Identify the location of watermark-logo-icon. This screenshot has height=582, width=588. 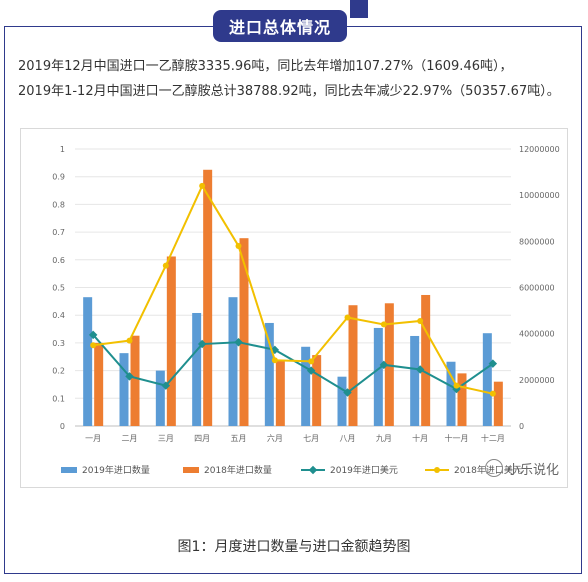
(493, 468).